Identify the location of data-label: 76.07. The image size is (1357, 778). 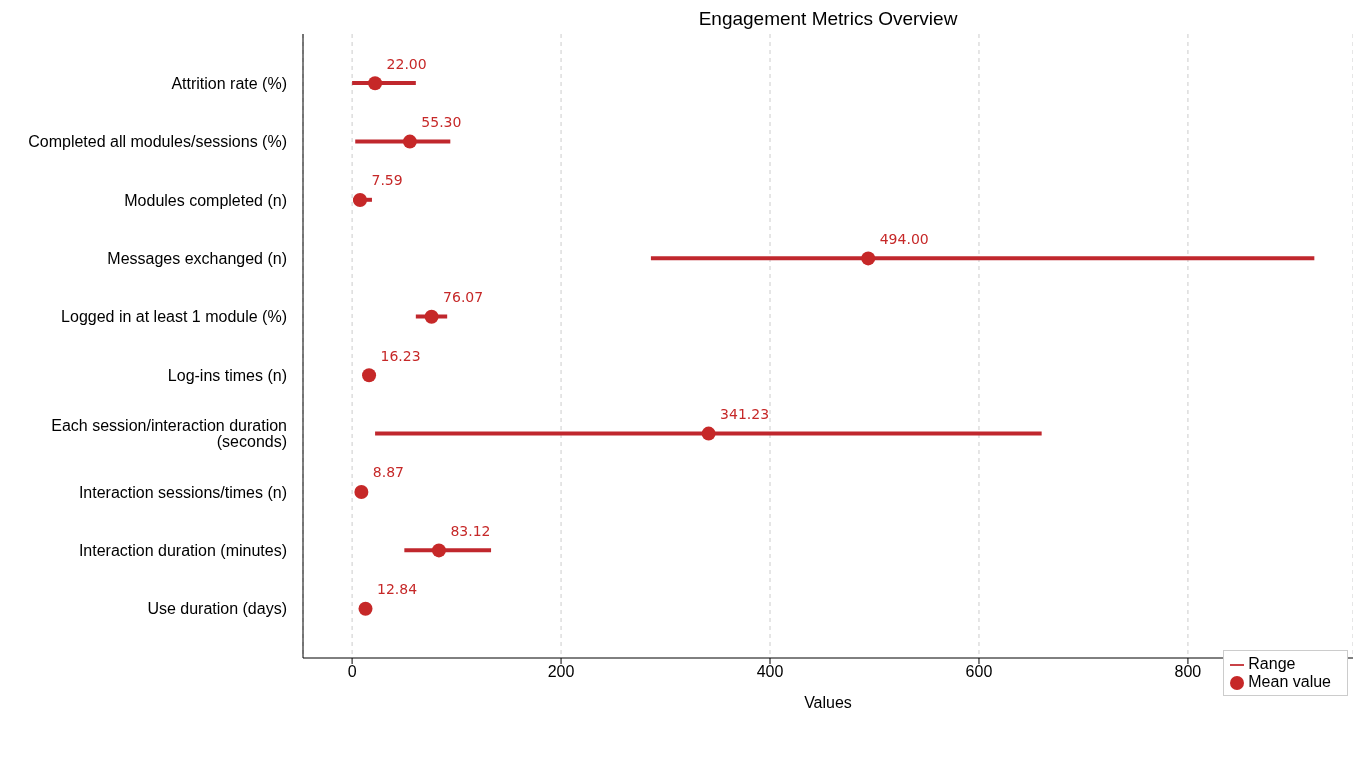
(463, 297).